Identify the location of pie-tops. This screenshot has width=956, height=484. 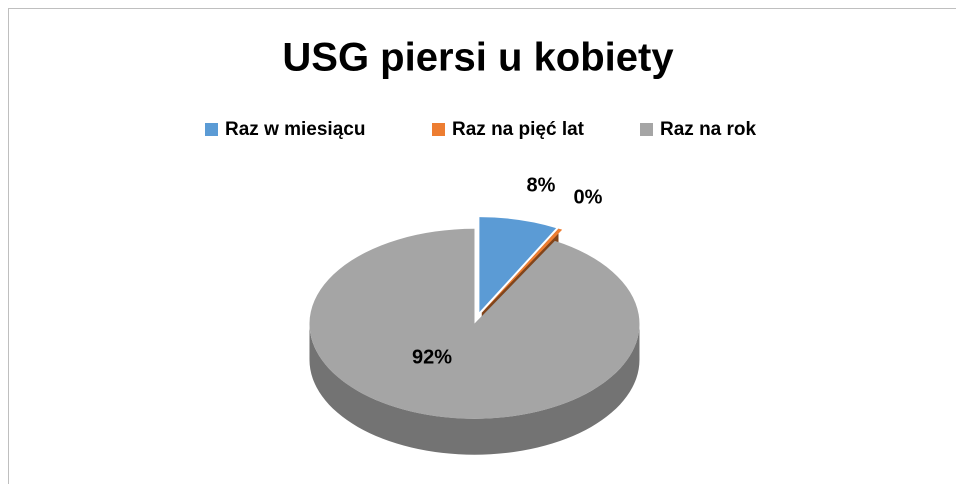
(474, 318).